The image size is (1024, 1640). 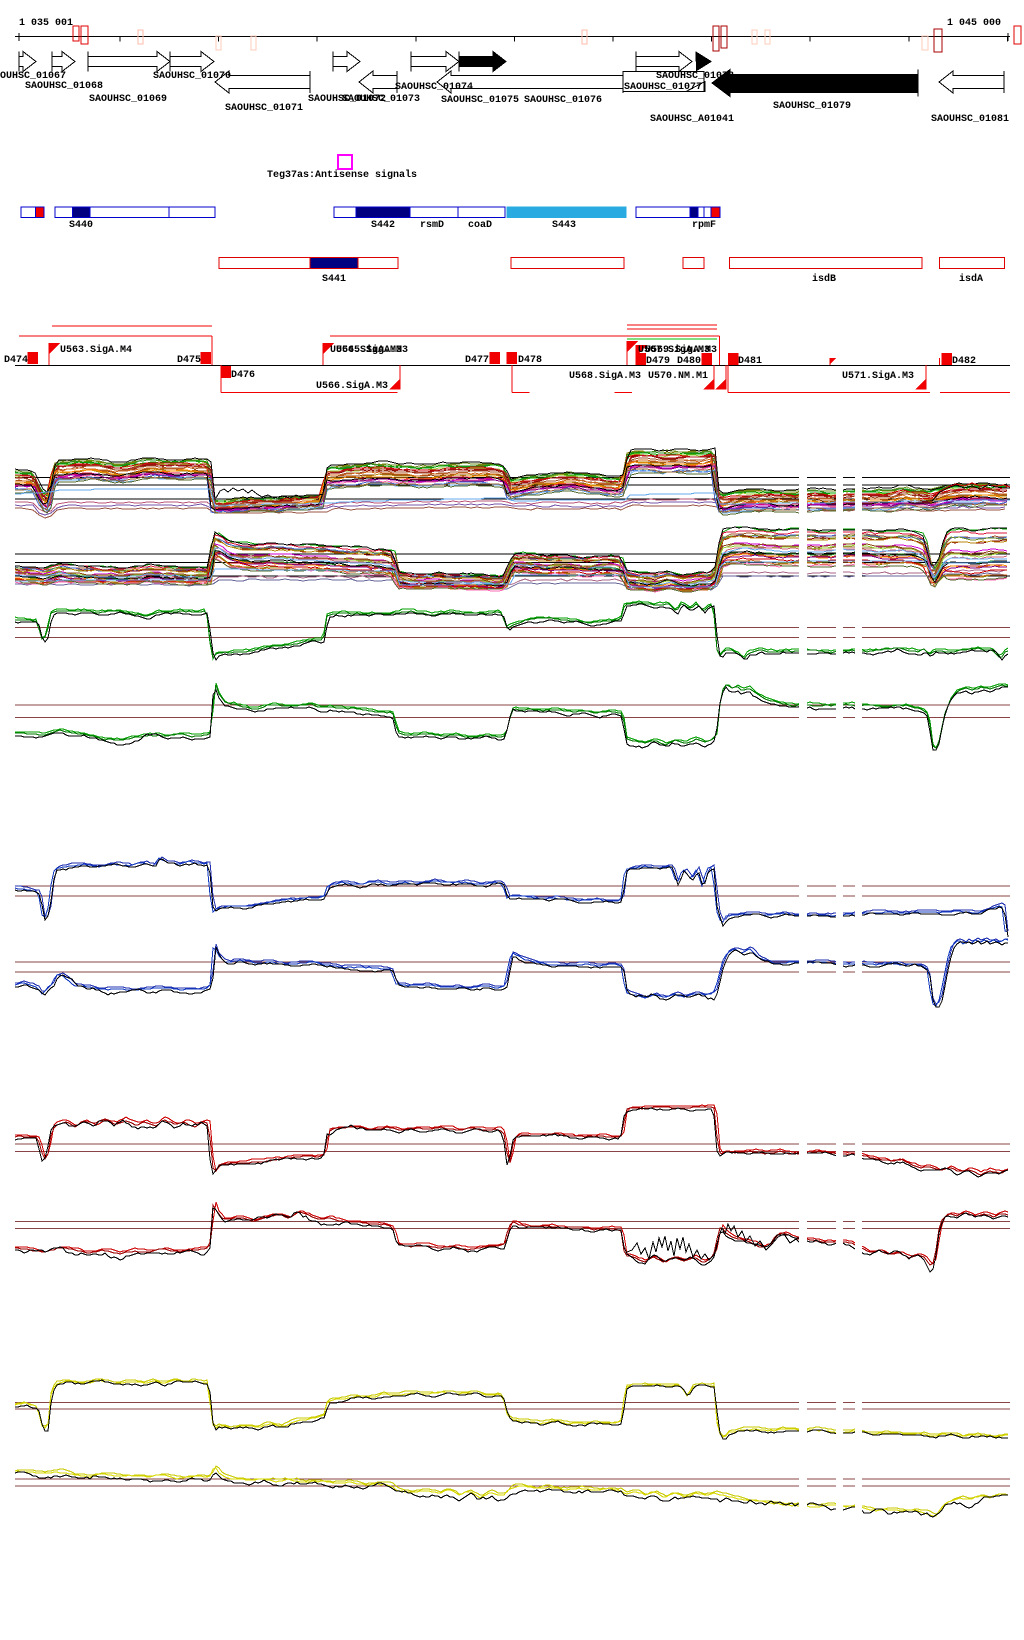 What do you see at coordinates (750, 361) in the screenshot?
I see `svg-text: D481` at bounding box center [750, 361].